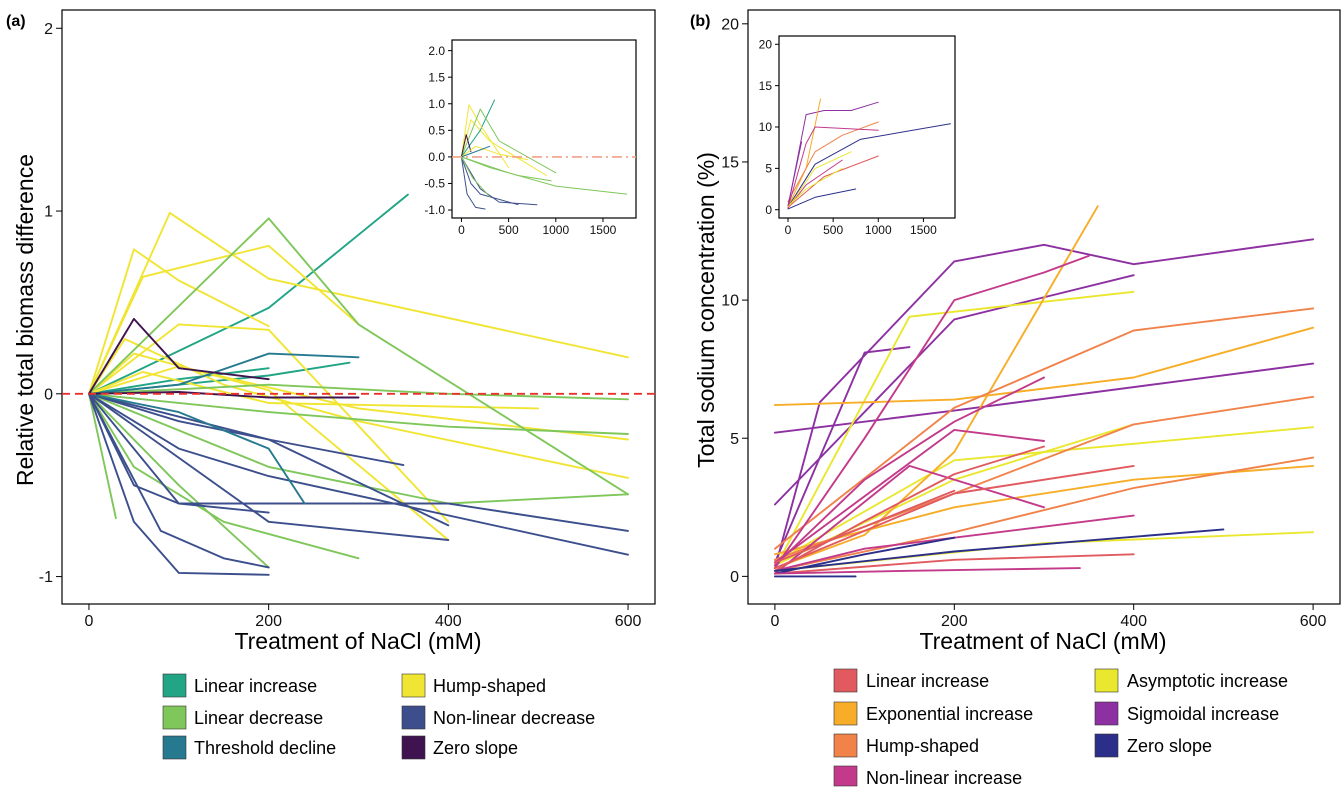 This screenshot has width=1344, height=787. I want to click on panel-b-ytick-label: 20, so click(730, 24).